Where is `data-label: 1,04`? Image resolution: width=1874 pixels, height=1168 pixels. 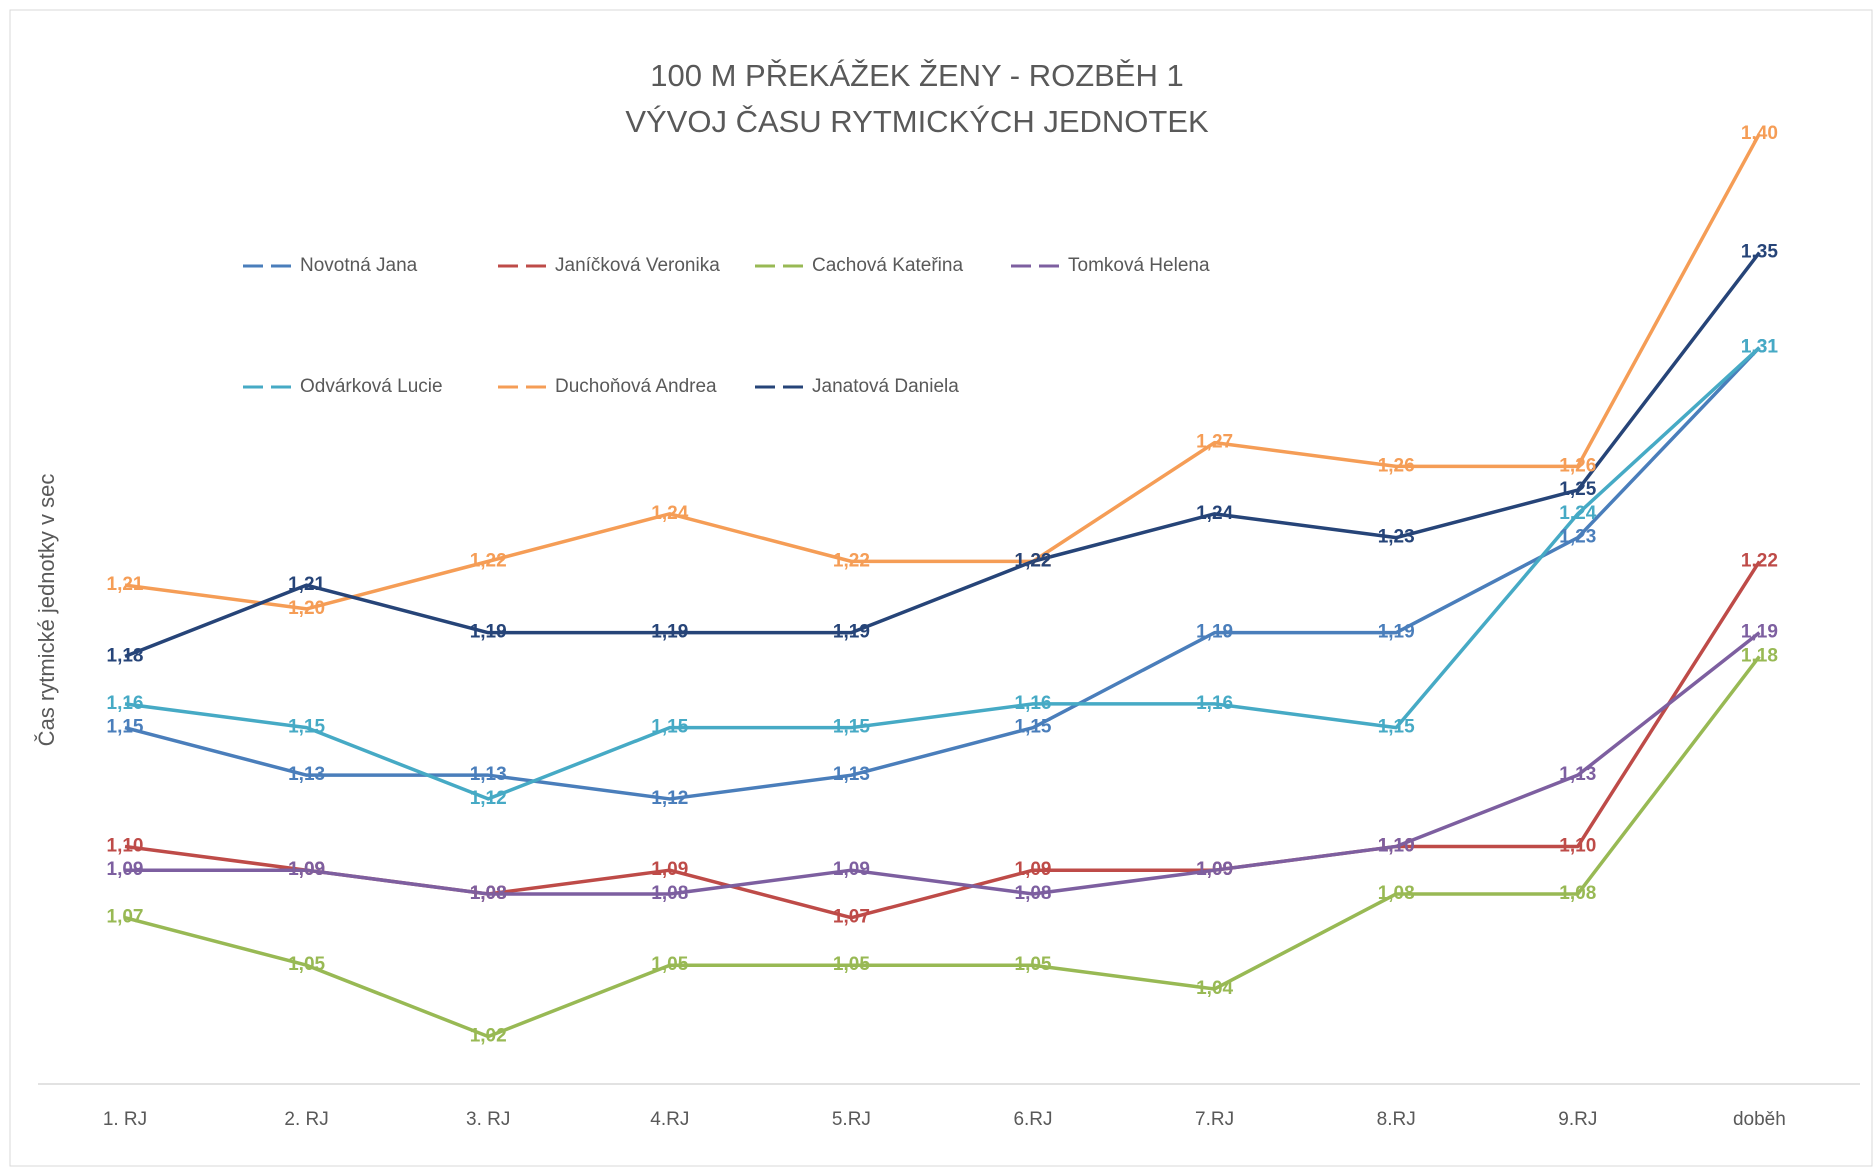 data-label: 1,04 is located at coordinates (1214, 988).